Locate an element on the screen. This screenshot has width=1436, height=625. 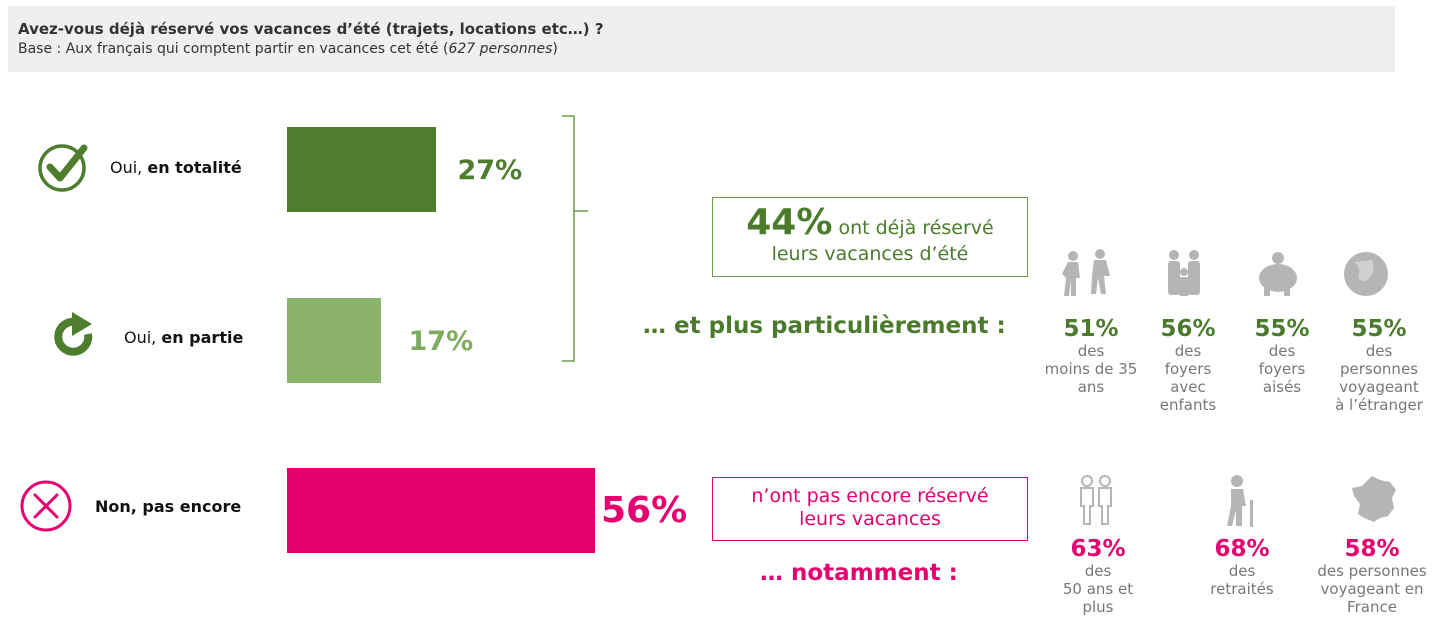
stat-desc-line: retraités is located at coordinates (1242, 589).